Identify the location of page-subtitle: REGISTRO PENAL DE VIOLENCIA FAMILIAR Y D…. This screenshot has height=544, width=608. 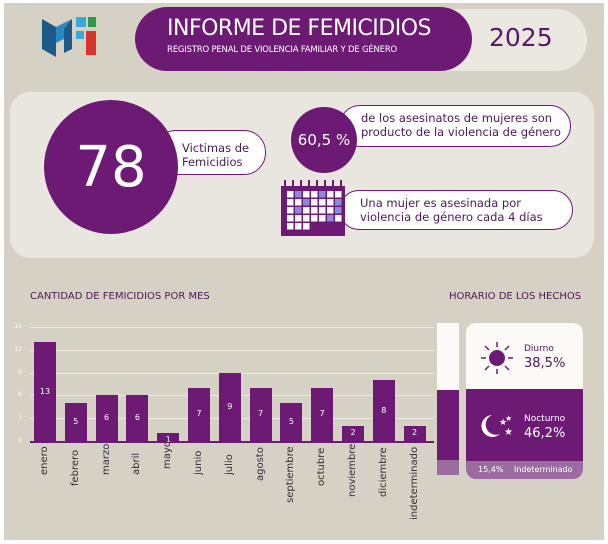
(282, 50).